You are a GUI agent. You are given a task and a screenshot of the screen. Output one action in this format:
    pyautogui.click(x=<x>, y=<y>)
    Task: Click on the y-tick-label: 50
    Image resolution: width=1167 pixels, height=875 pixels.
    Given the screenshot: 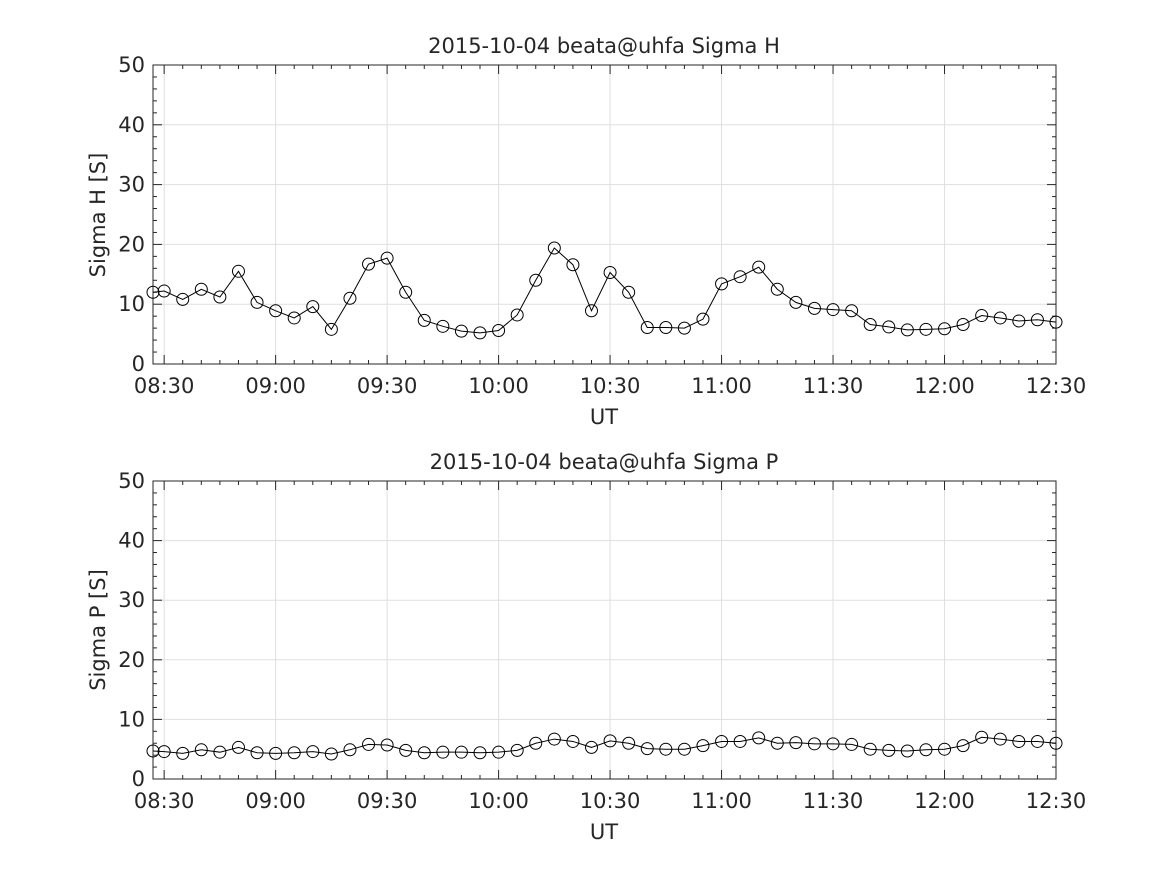 What is the action you would take?
    pyautogui.click(x=131, y=65)
    